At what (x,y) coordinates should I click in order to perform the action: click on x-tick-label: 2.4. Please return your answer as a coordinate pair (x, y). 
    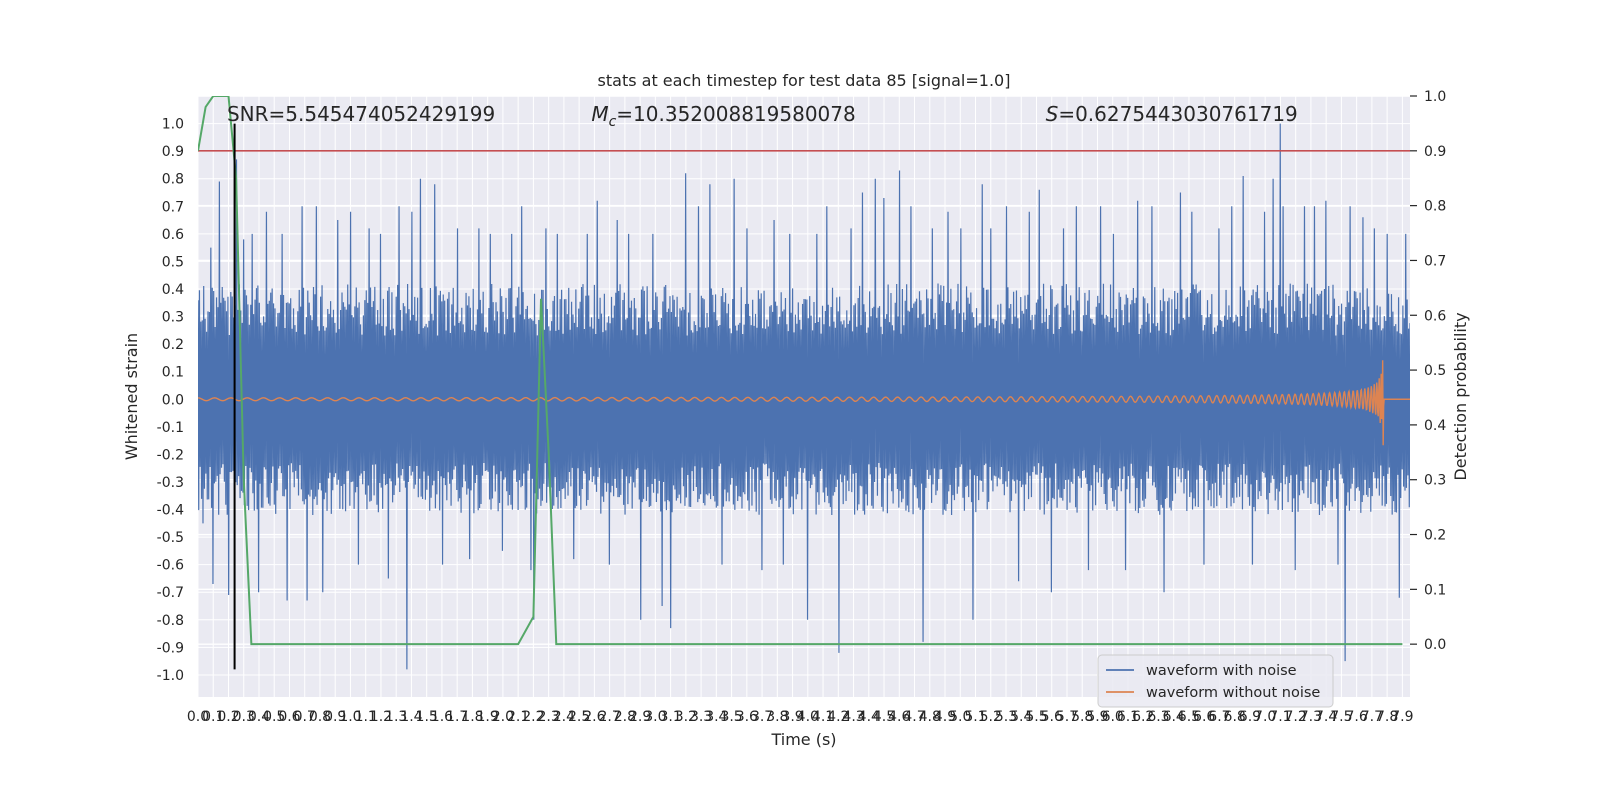
    Looking at the image, I should click on (564, 717).